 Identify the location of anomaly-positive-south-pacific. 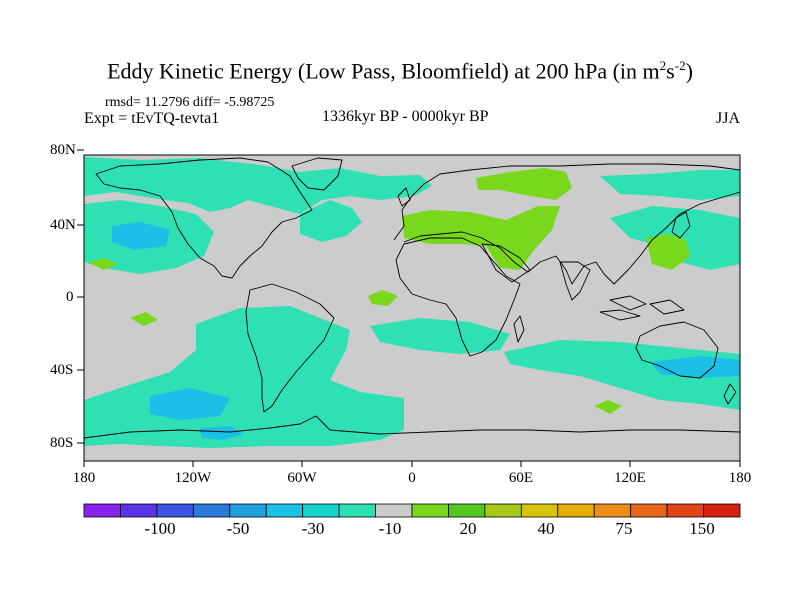
(144, 319).